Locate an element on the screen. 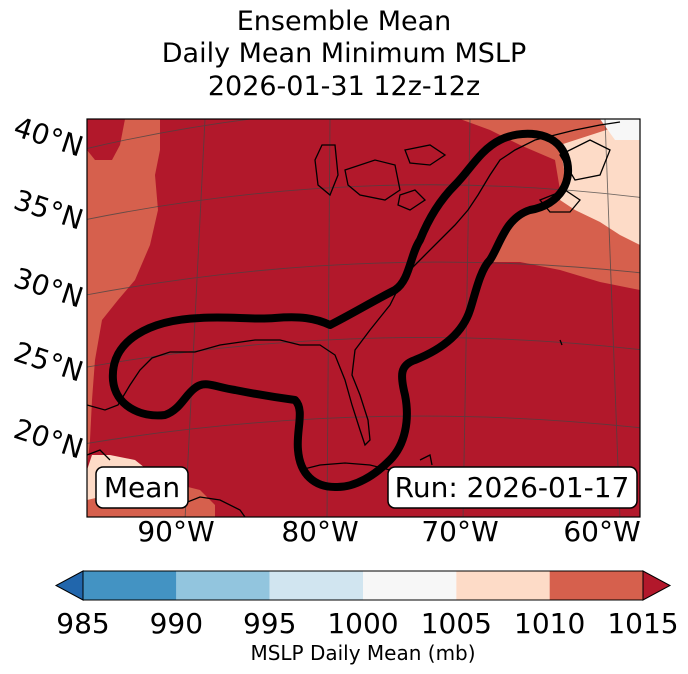 The width and height of the screenshot is (688, 674). lat-label-20: 20°N is located at coordinates (48, 438).